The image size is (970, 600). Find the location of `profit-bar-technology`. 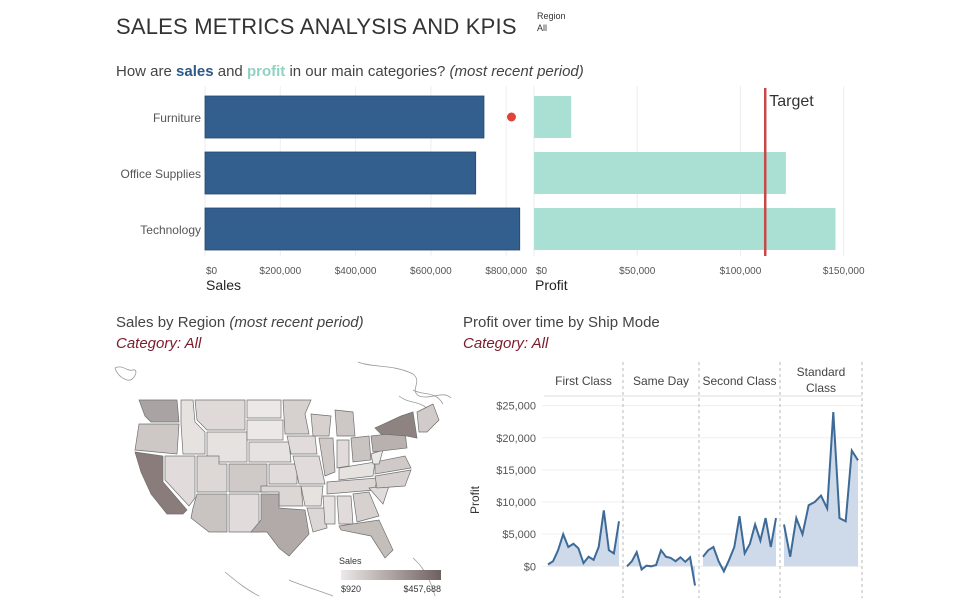

profit-bar-technology is located at coordinates (685, 229).